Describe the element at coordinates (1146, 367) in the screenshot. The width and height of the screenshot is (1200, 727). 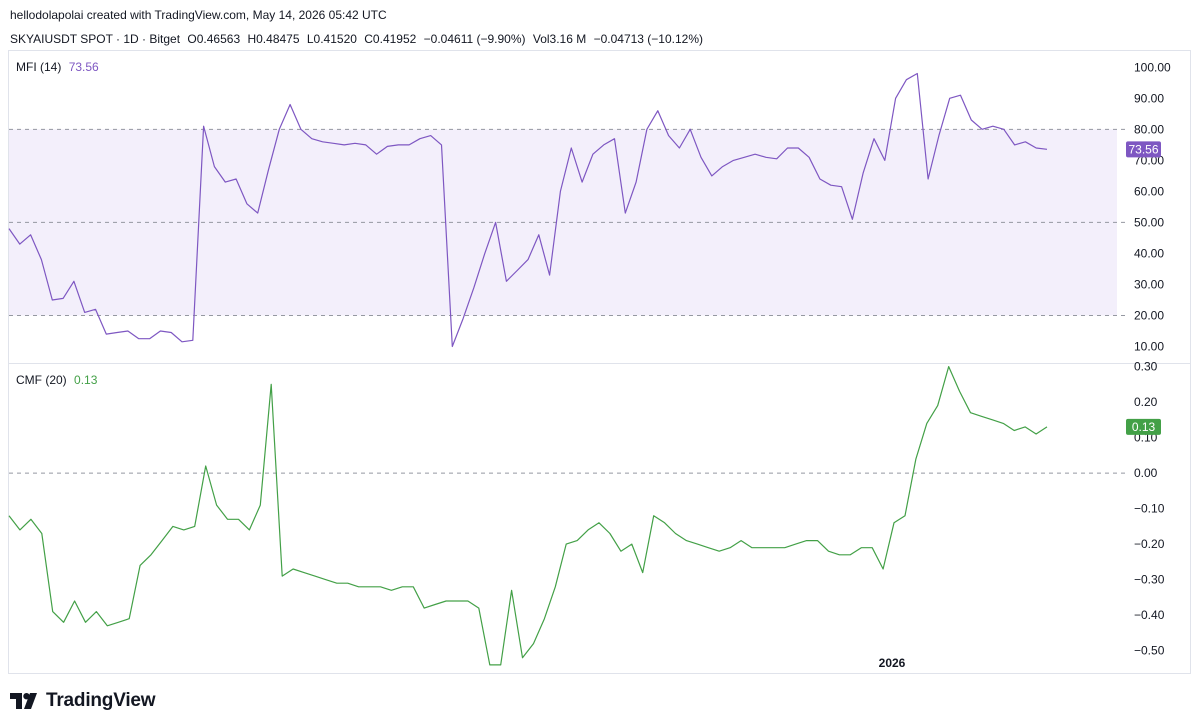
I see `cmf-y-tick-label-0: 0.30` at that location.